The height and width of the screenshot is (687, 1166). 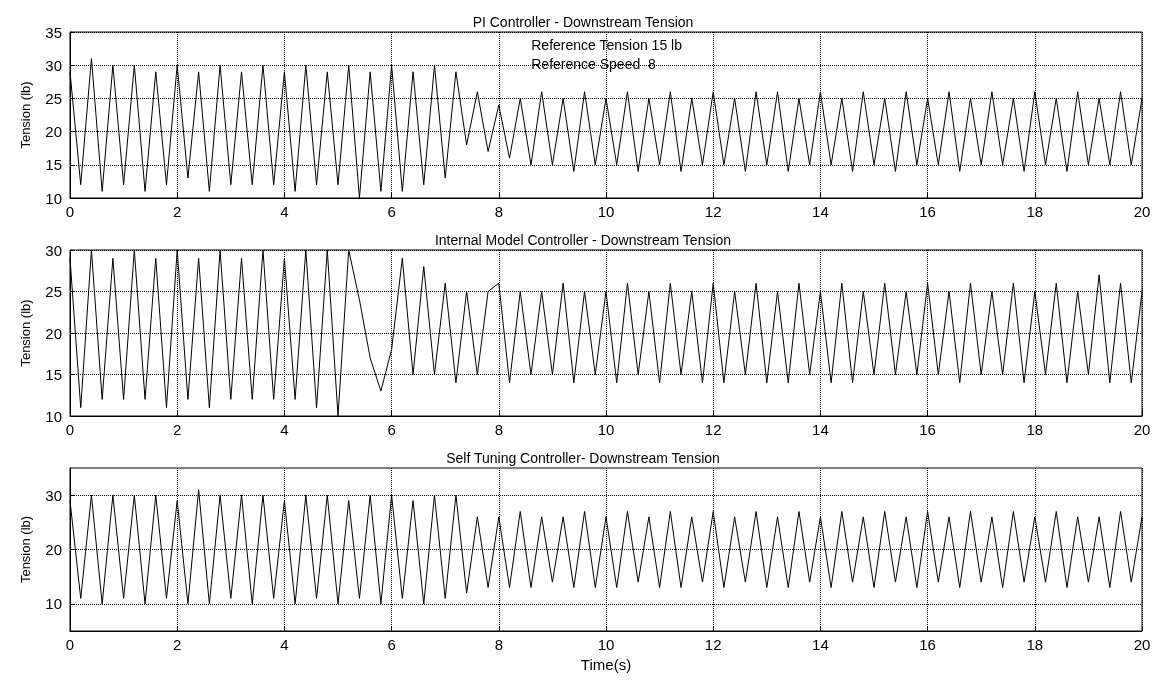 I want to click on chart-title: PI Controller - Downstream Tension, so click(x=583, y=22).